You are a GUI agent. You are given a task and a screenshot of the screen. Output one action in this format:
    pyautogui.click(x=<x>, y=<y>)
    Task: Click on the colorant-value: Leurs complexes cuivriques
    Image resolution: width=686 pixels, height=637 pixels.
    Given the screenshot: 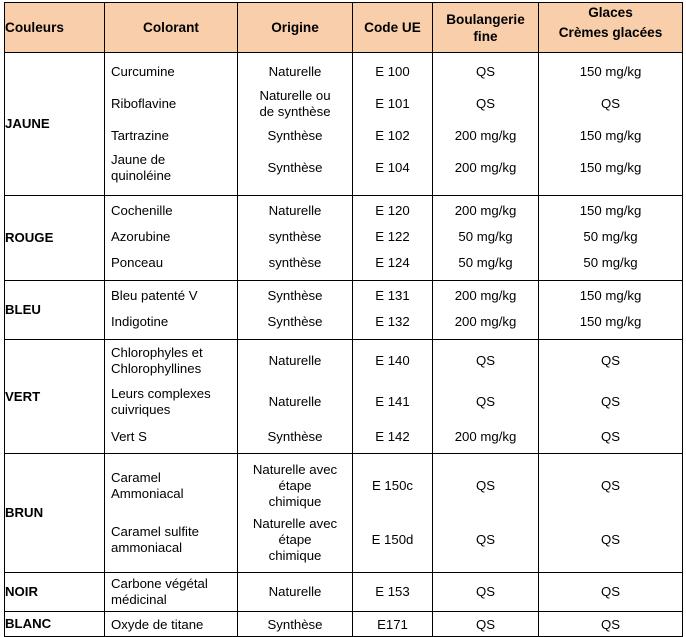 What is the action you would take?
    pyautogui.click(x=171, y=402)
    